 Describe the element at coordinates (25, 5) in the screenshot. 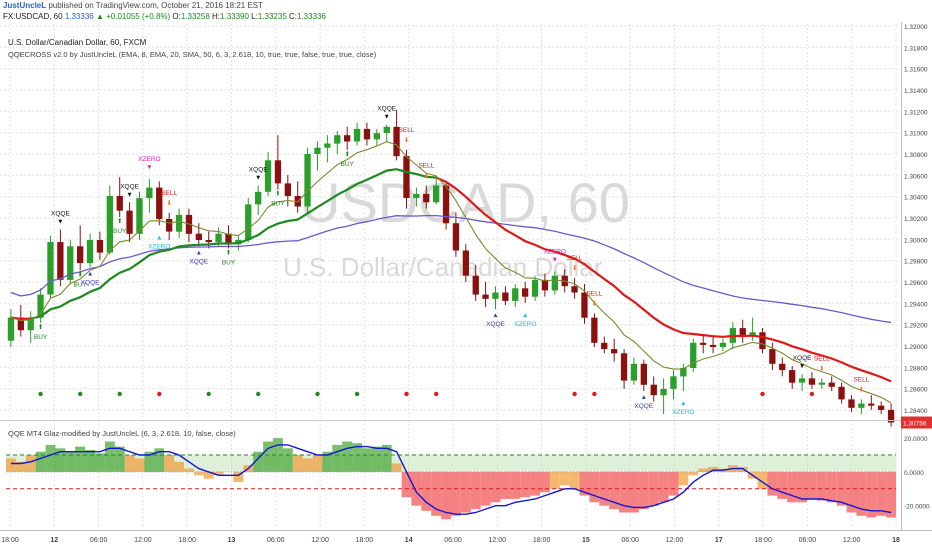

I see `author-link: JustUncleL` at that location.